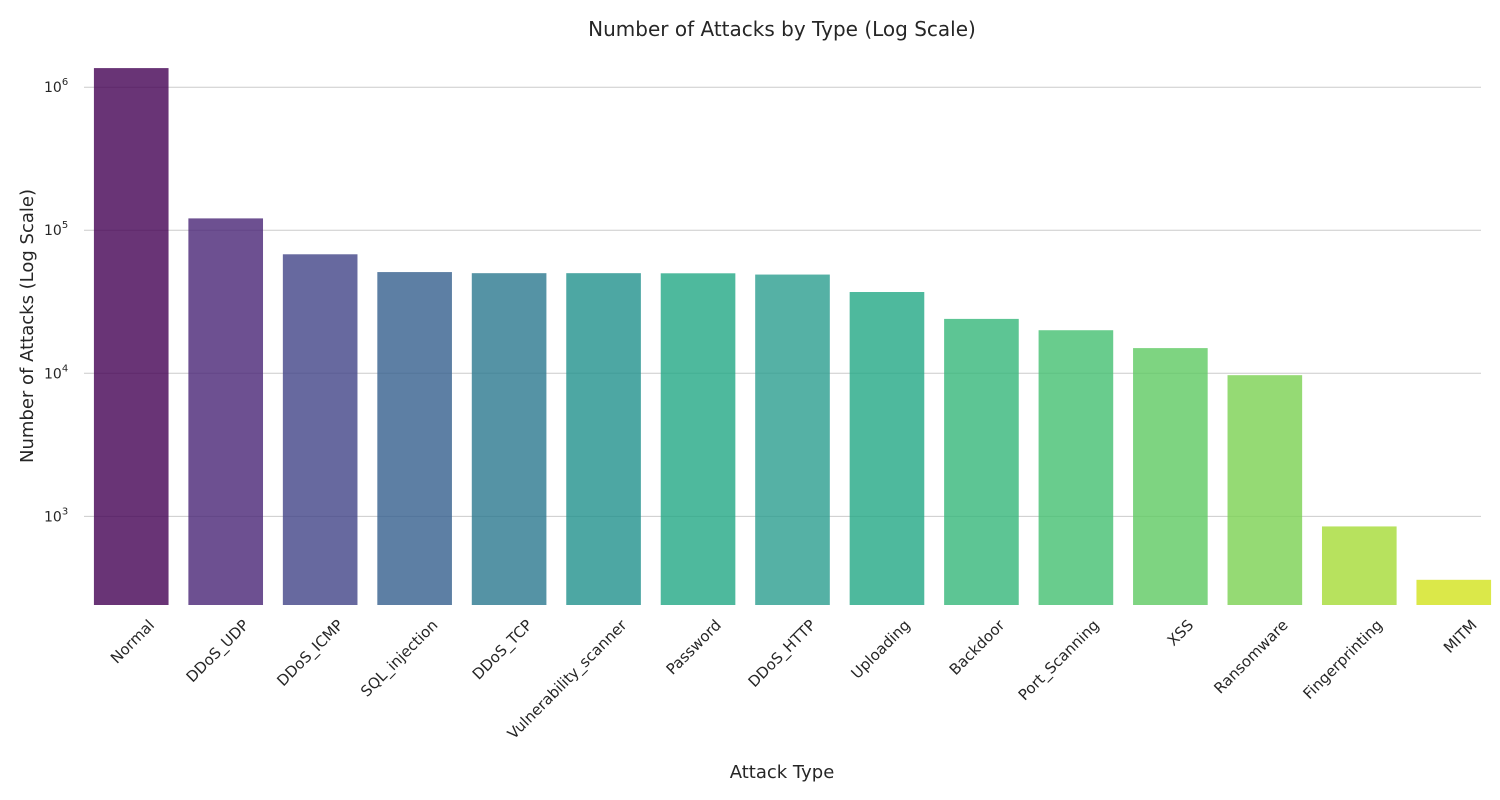 The width and height of the screenshot is (1500, 800). I want to click on bar-ddos-tcp, so click(509, 439).